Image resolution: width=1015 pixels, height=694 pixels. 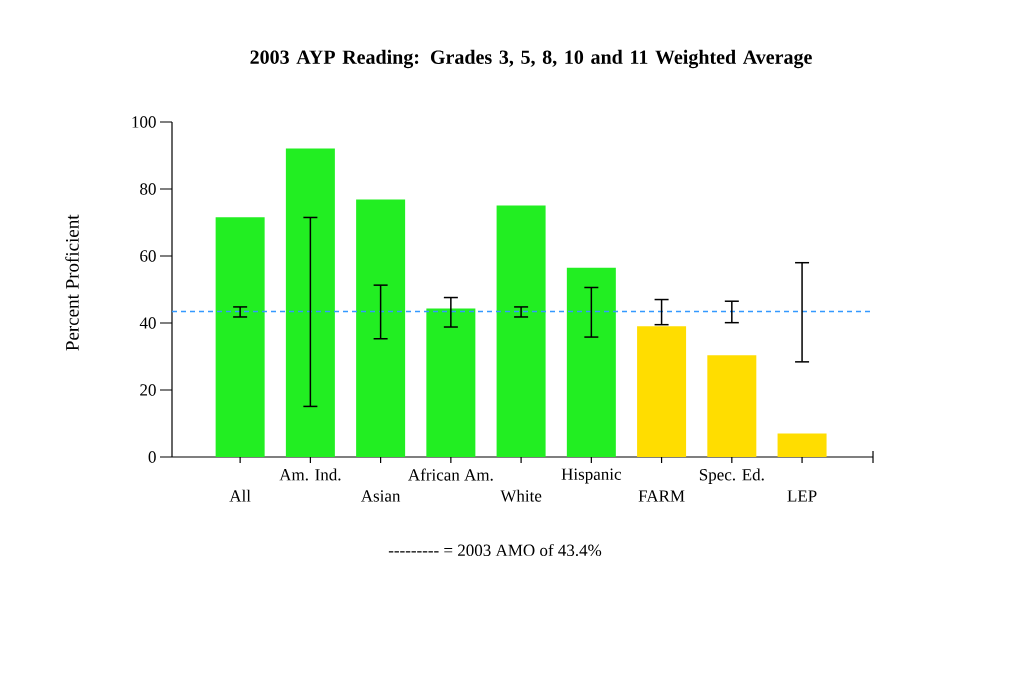 I want to click on x-tick-label: Am. Ind., so click(x=310, y=474).